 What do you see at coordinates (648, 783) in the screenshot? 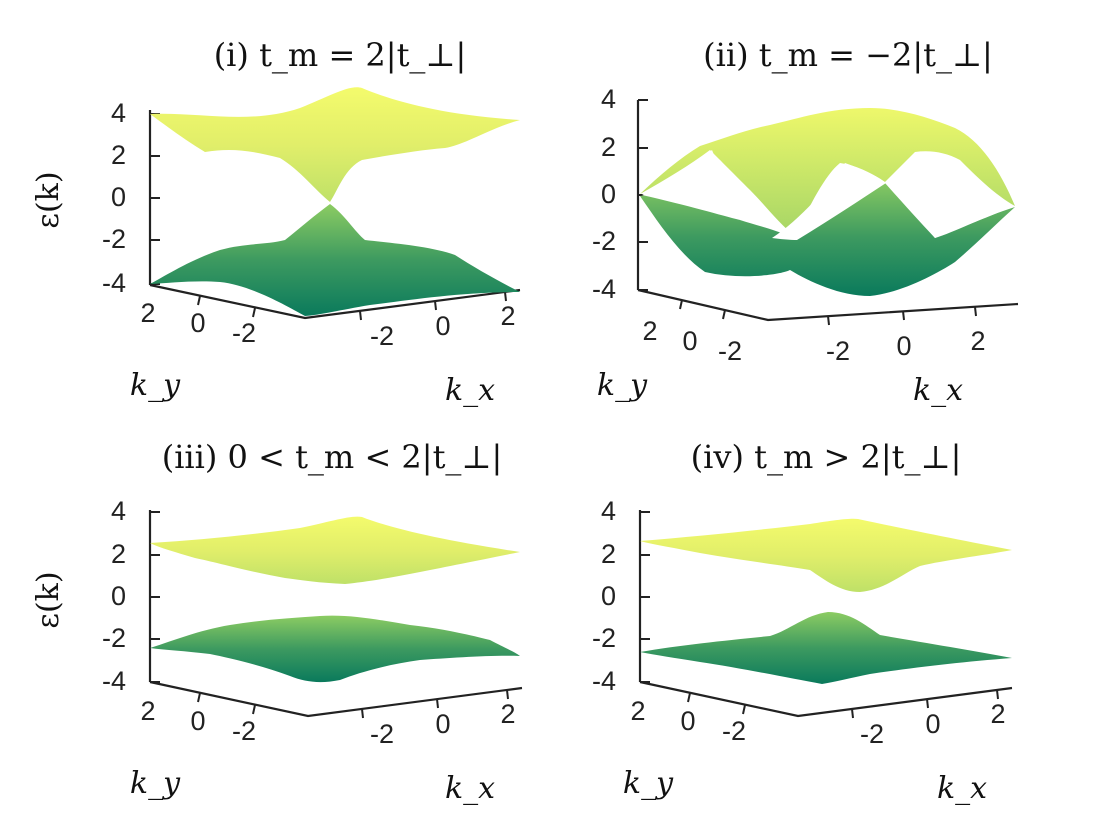
I see `panel-iv-ylabel: k_y` at bounding box center [648, 783].